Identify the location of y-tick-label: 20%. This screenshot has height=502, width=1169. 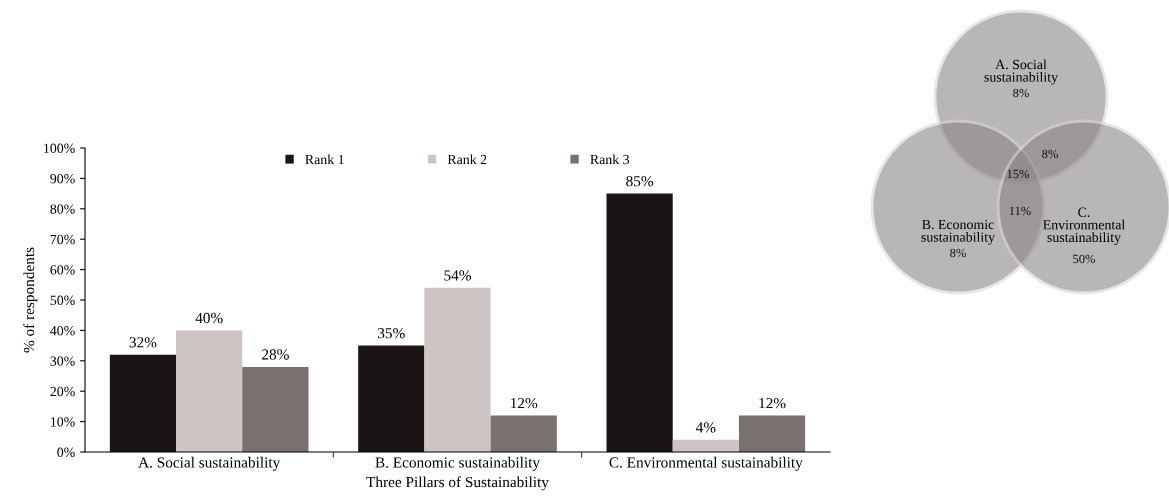
(62, 391).